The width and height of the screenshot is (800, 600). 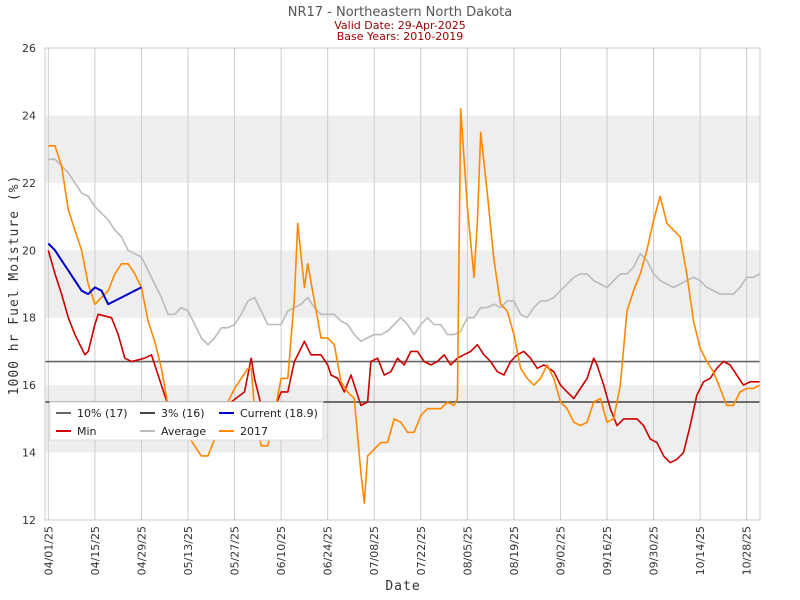 What do you see at coordinates (400, 25) in the screenshot?
I see `chart-subtitle-valid-date: Valid Date: 29-Apr-2025` at bounding box center [400, 25].